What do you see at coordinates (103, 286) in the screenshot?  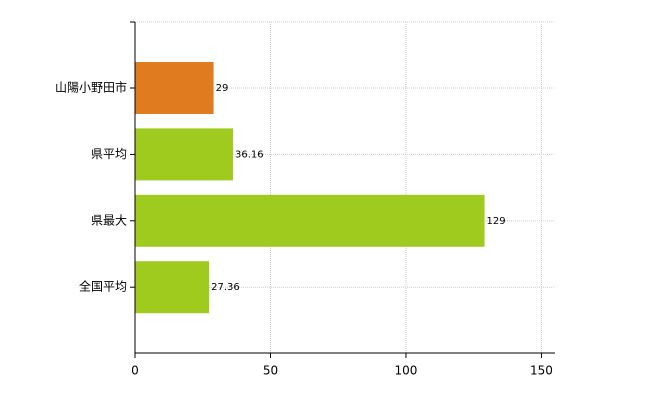 I see `y-tick-label: 全国平均` at bounding box center [103, 286].